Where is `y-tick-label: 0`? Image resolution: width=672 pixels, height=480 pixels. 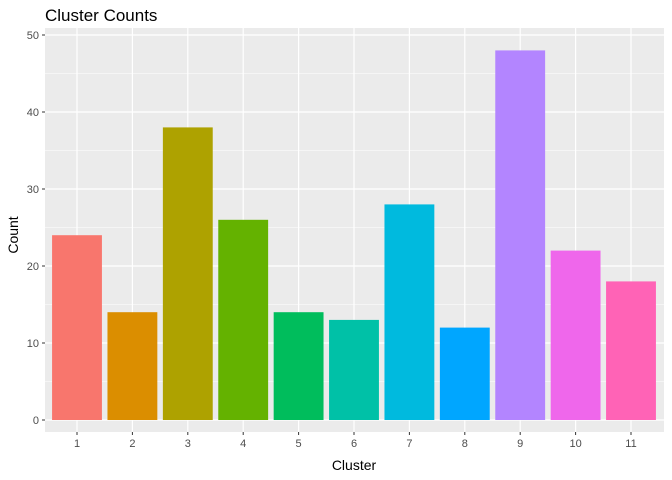
y-tick-label: 0 is located at coordinates (36, 421).